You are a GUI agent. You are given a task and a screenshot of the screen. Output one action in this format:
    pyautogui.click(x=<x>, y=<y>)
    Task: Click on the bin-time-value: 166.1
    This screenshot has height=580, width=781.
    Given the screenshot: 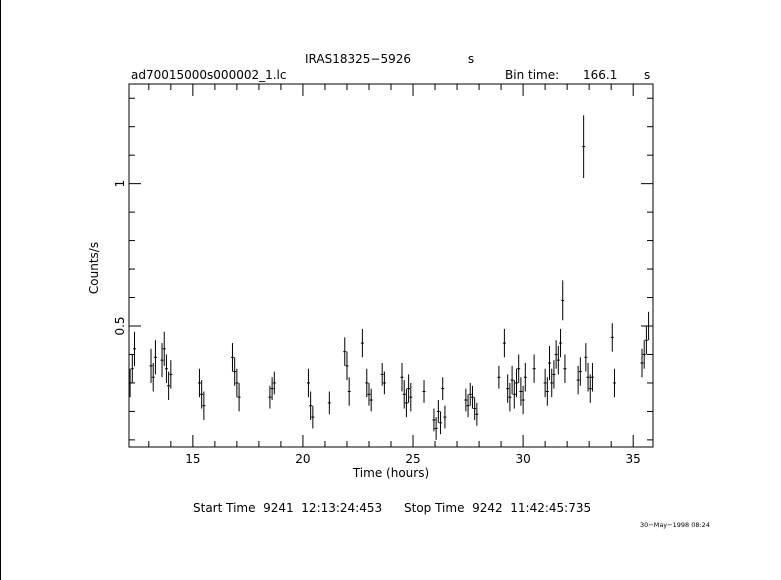 What is the action you would take?
    pyautogui.click(x=600, y=75)
    